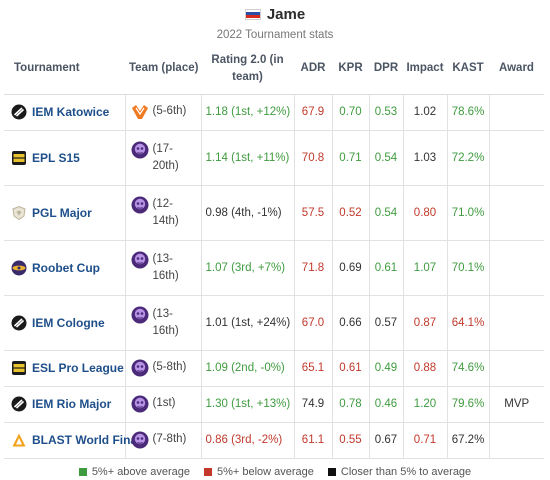  Describe the element at coordinates (351, 368) in the screenshot. I see `kpr-cell: 0.61` at that location.